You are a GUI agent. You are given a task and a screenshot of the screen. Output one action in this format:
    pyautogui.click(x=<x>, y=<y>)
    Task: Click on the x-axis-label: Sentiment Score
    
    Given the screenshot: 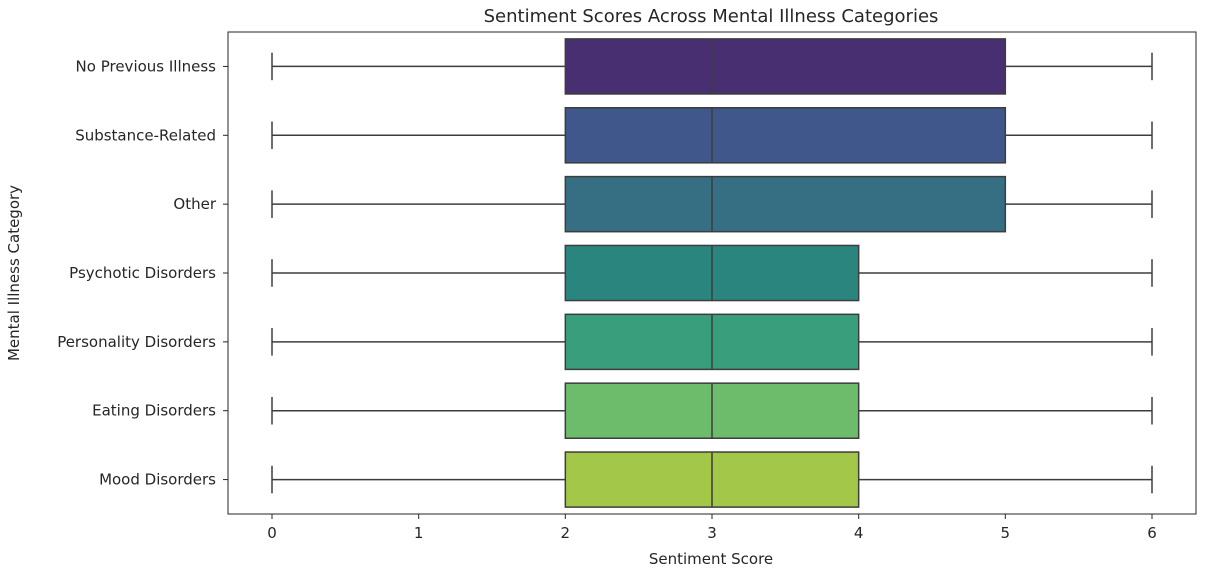 What is the action you would take?
    pyautogui.click(x=711, y=559)
    